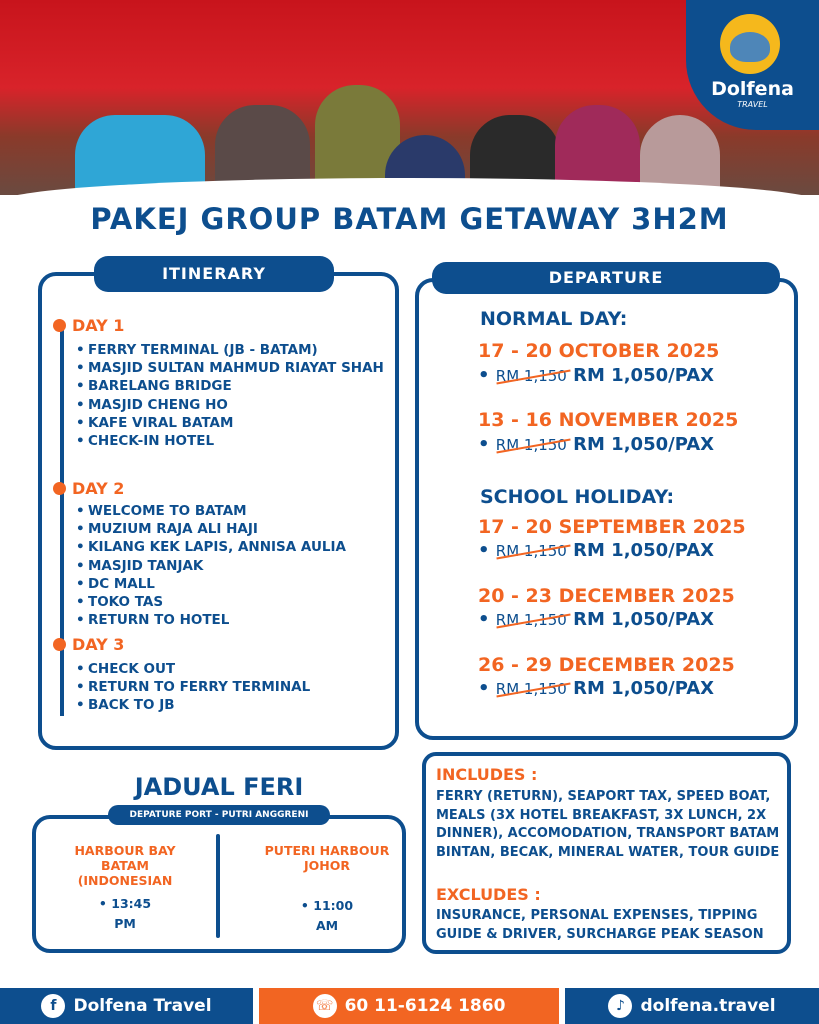 The image size is (819, 1024). I want to click on day-label: DAY 3, so click(88, 644).